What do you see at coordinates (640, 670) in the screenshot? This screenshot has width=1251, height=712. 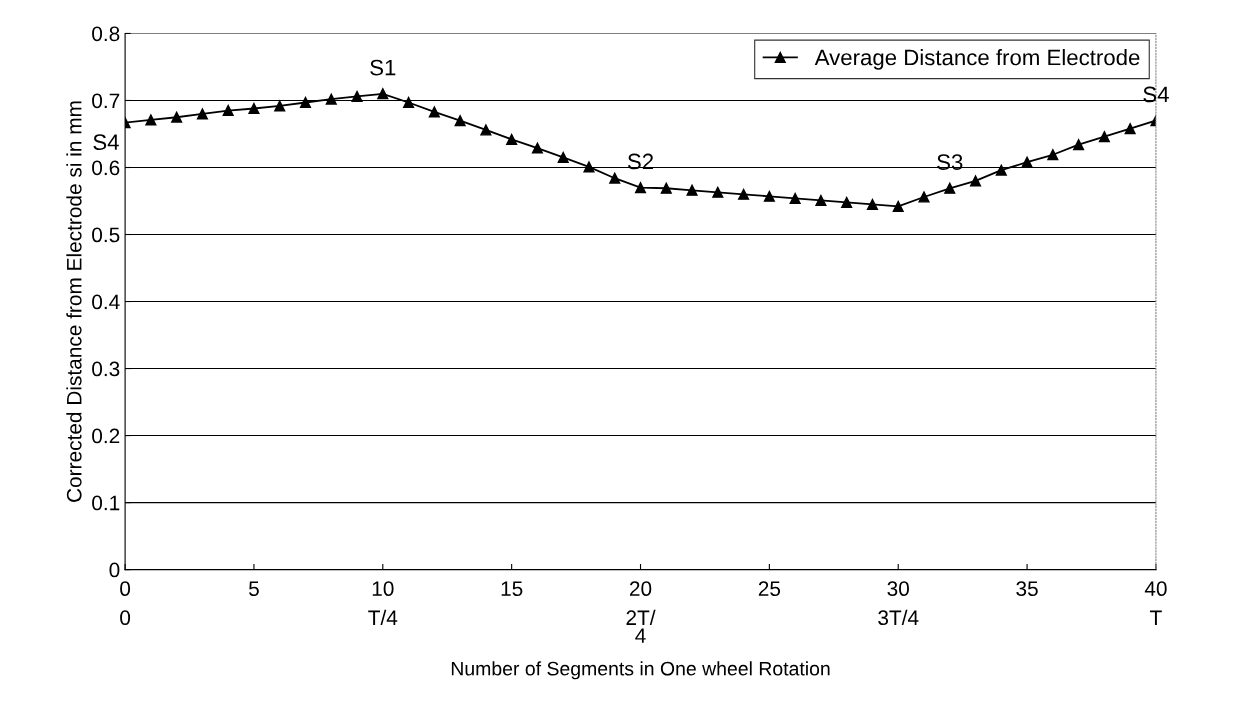 I see `x-axis-title: Number of Segments in One wheel Rotation` at bounding box center [640, 670].